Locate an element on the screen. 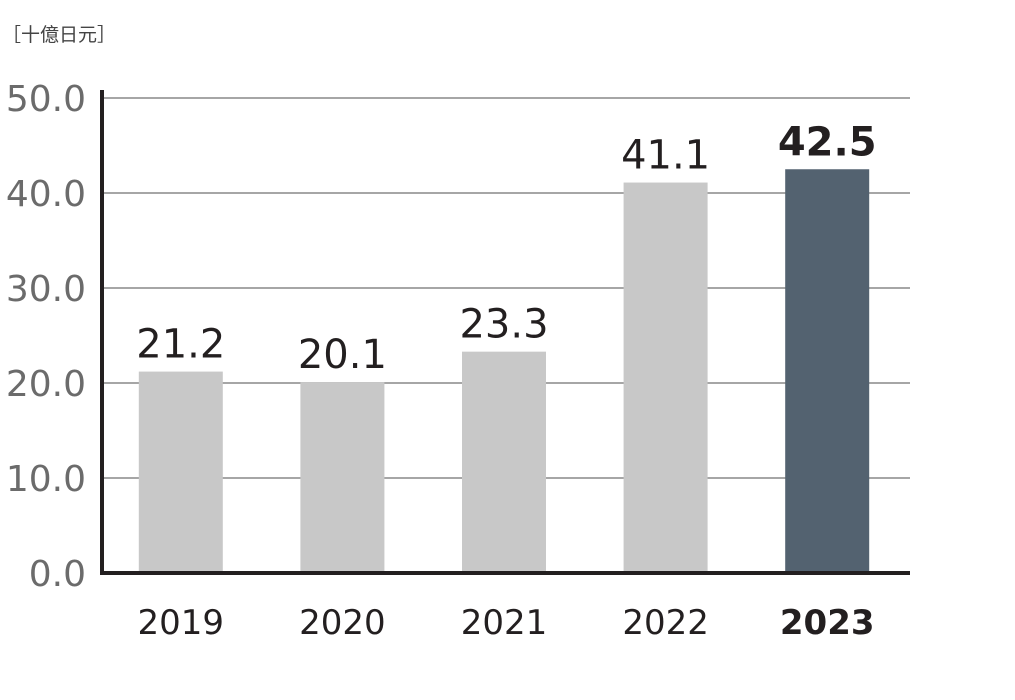 The height and width of the screenshot is (700, 1015). x-tick-label-2019: 2019 is located at coordinates (181, 623).